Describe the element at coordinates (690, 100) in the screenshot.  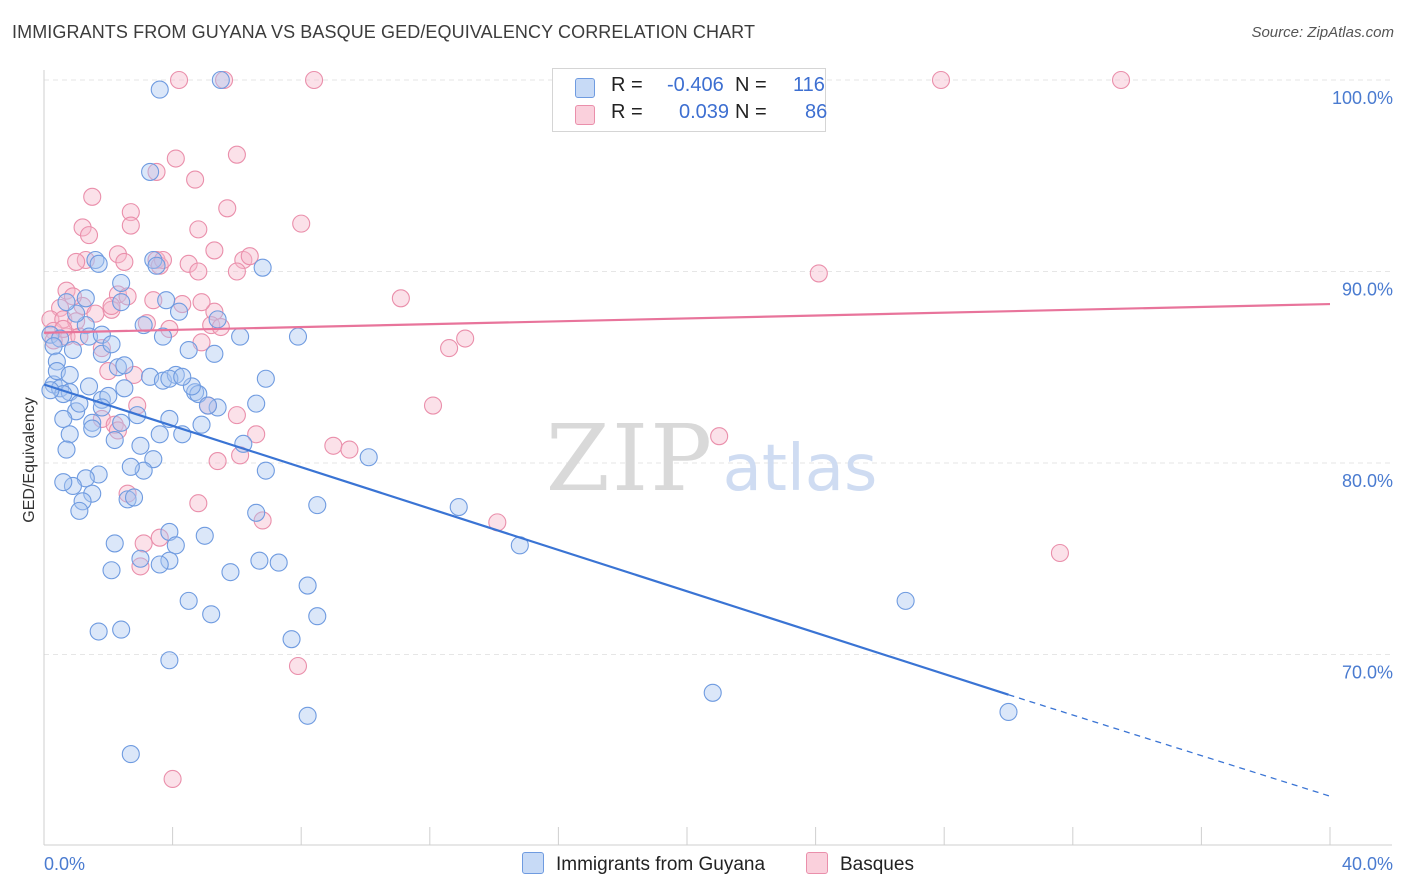
I see `stats-legend: R = -0.406 N = 116 R = 0.039 N = 86` at that location.